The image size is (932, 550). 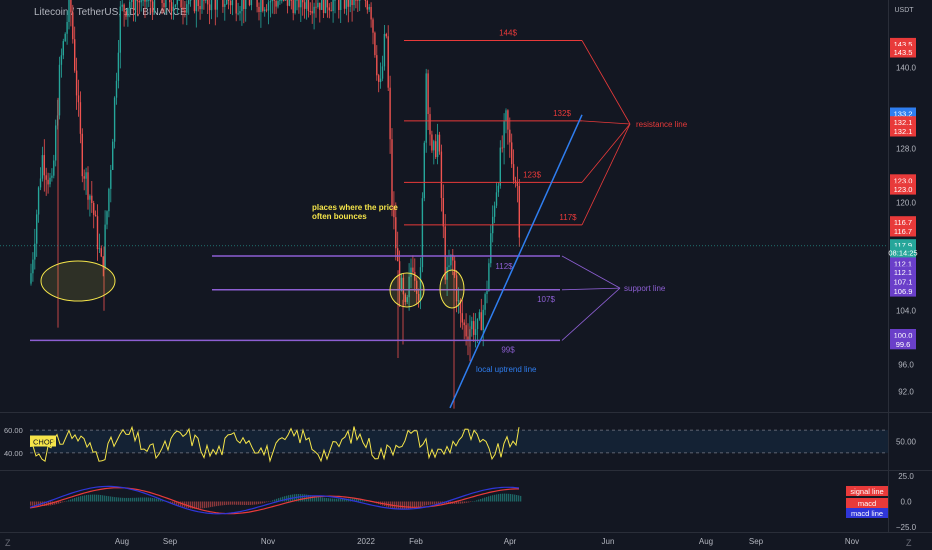 What do you see at coordinates (903, 344) in the screenshot?
I see `price-tag-label: 99.6` at bounding box center [903, 344].